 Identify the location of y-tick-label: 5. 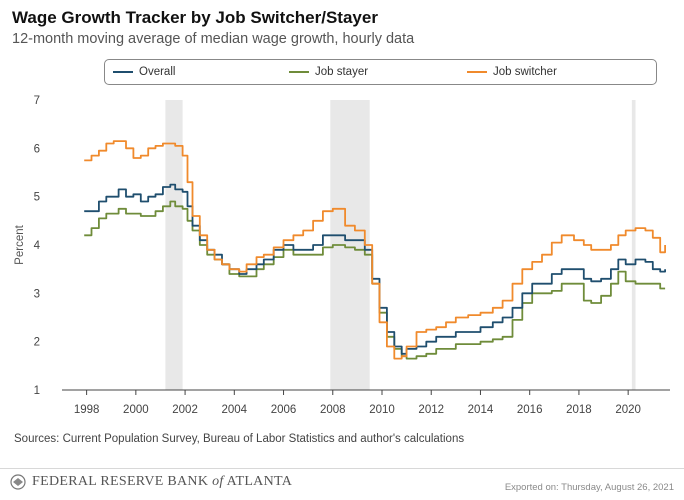
(37, 198).